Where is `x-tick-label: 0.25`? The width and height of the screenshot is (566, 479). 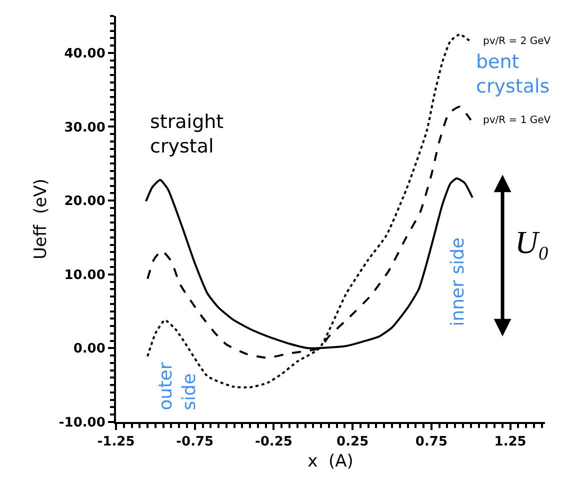
x-tick-label: 0.25 is located at coordinates (352, 442).